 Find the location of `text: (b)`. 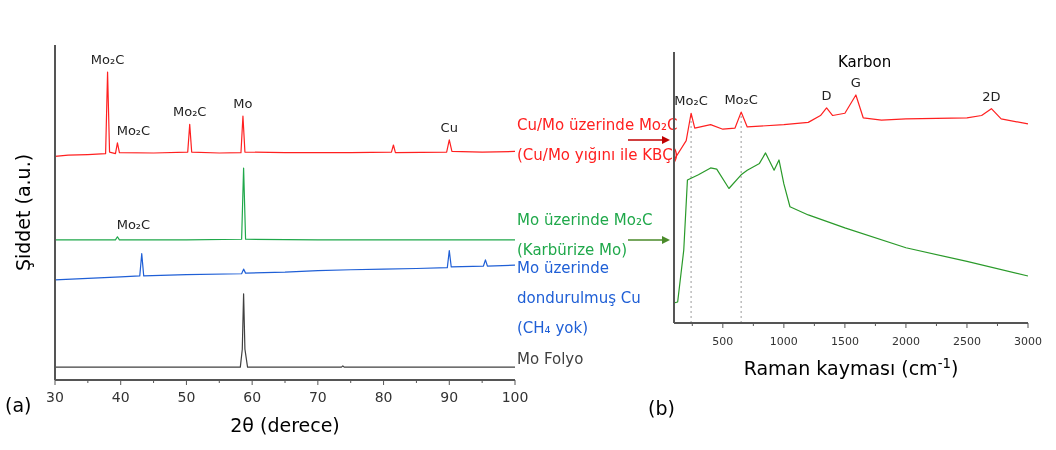

text: (b) is located at coordinates (661, 408).